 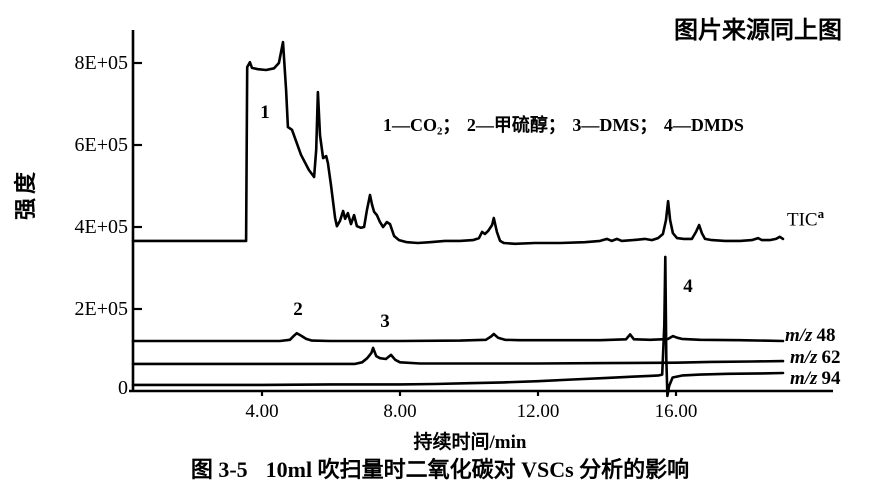 I want to click on mz62-value: 62, so click(x=831, y=357).